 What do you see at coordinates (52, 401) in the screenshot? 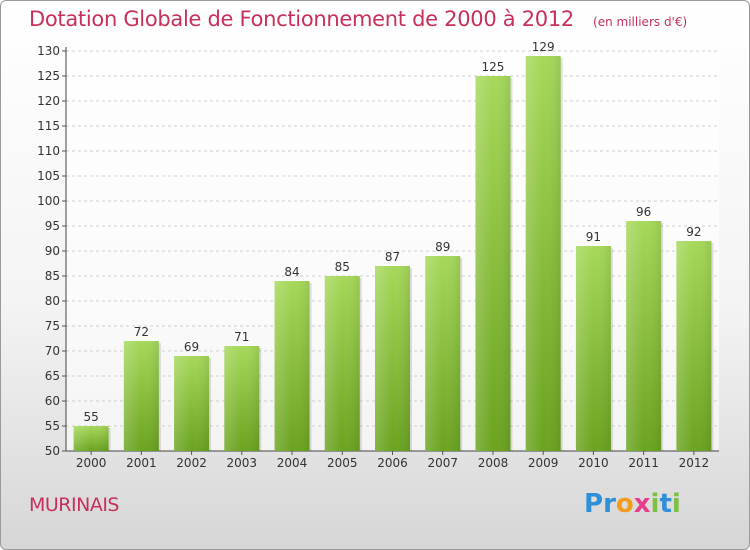
I see `y-tick-label: 60` at bounding box center [52, 401].